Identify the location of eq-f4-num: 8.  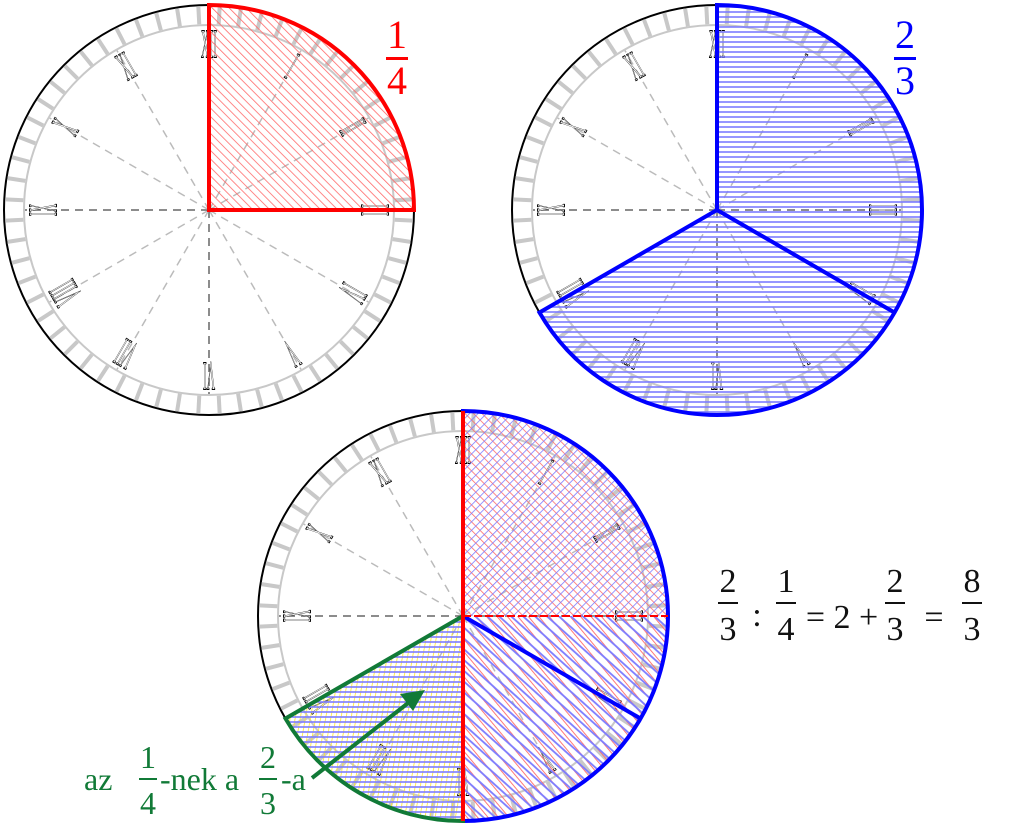
(972, 581).